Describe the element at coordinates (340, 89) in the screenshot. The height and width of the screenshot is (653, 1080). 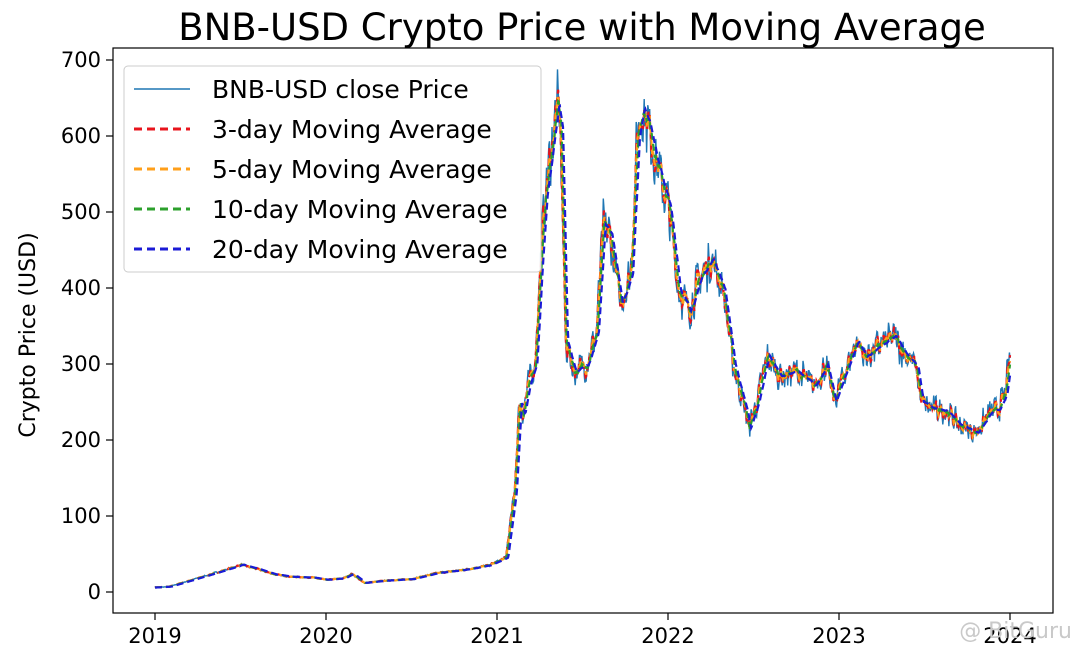
I see `legend-label-1: BNB-USD close Price` at that location.